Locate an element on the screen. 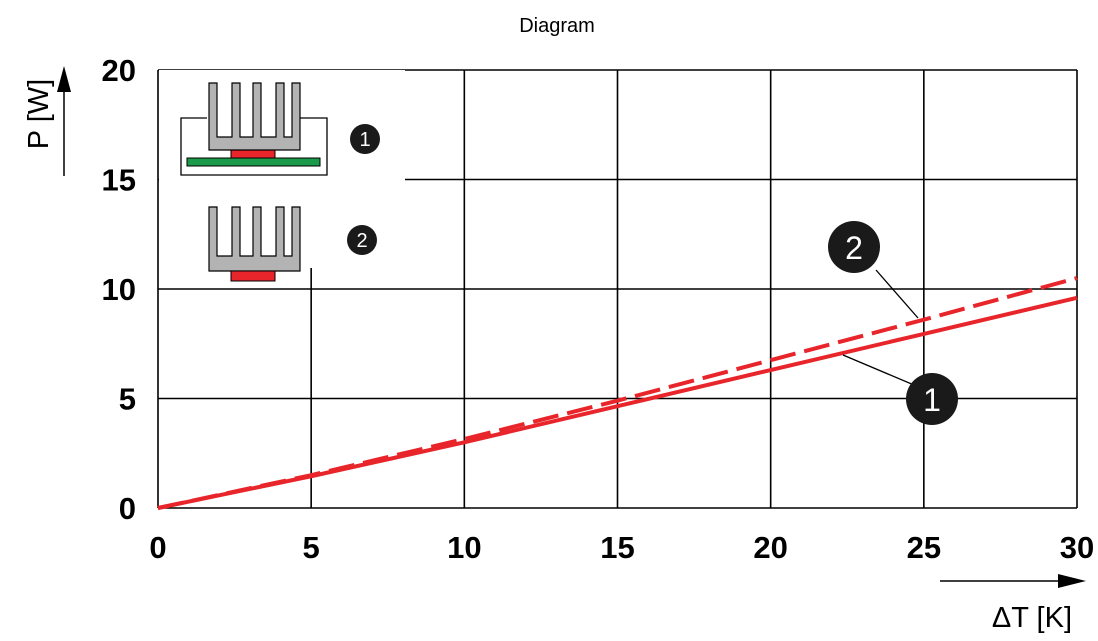 The height and width of the screenshot is (641, 1098). y-axis-title-group: P [W] is located at coordinates (47, 121).